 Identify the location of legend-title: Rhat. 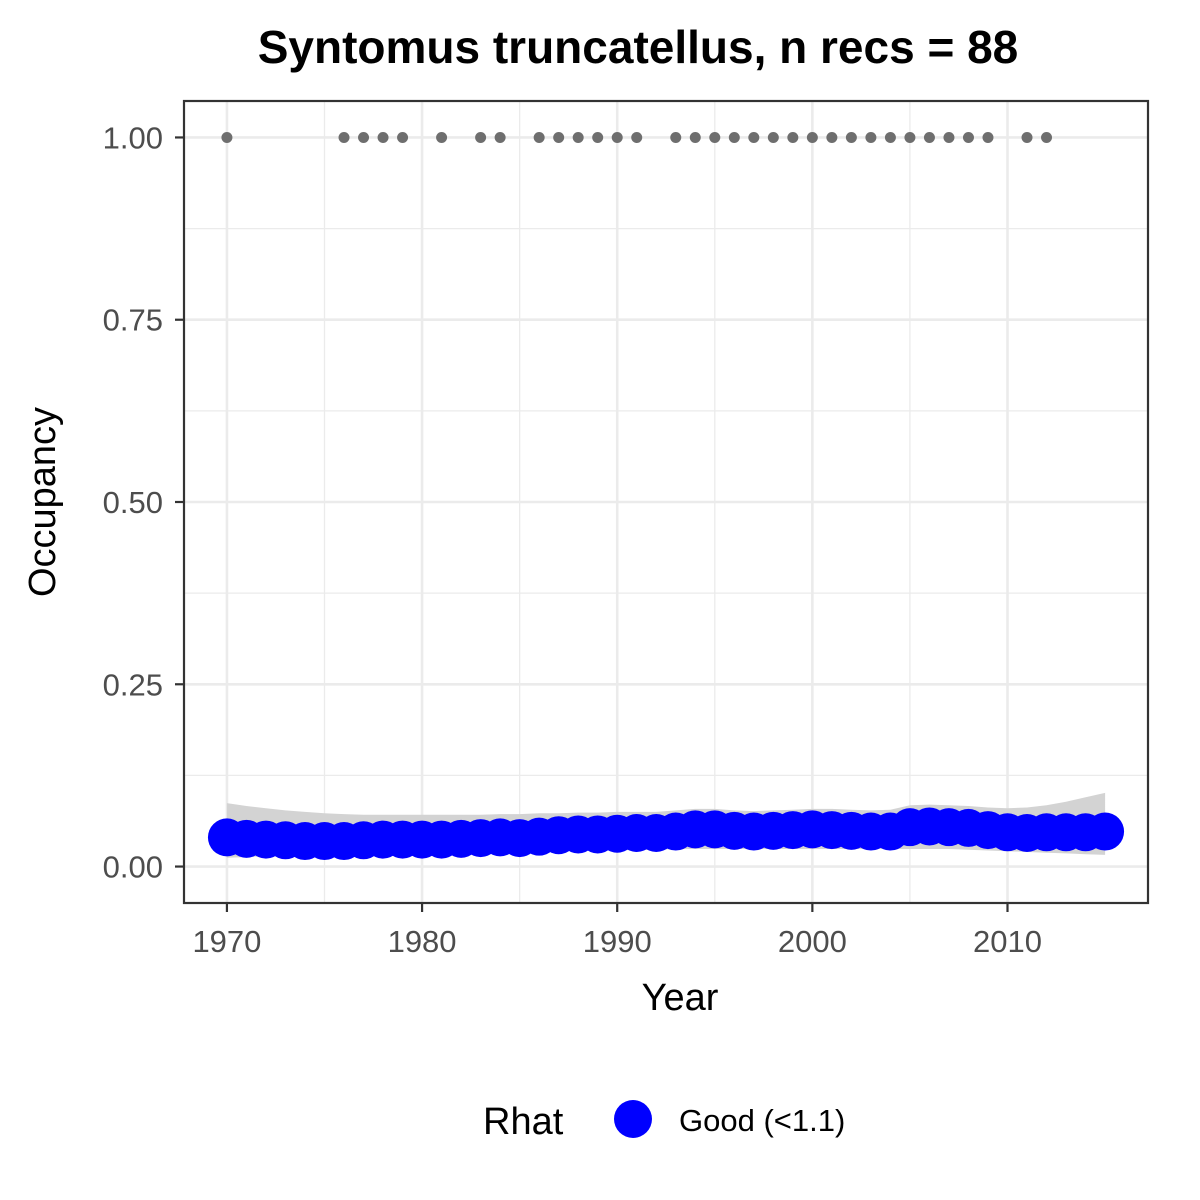
(523, 1122).